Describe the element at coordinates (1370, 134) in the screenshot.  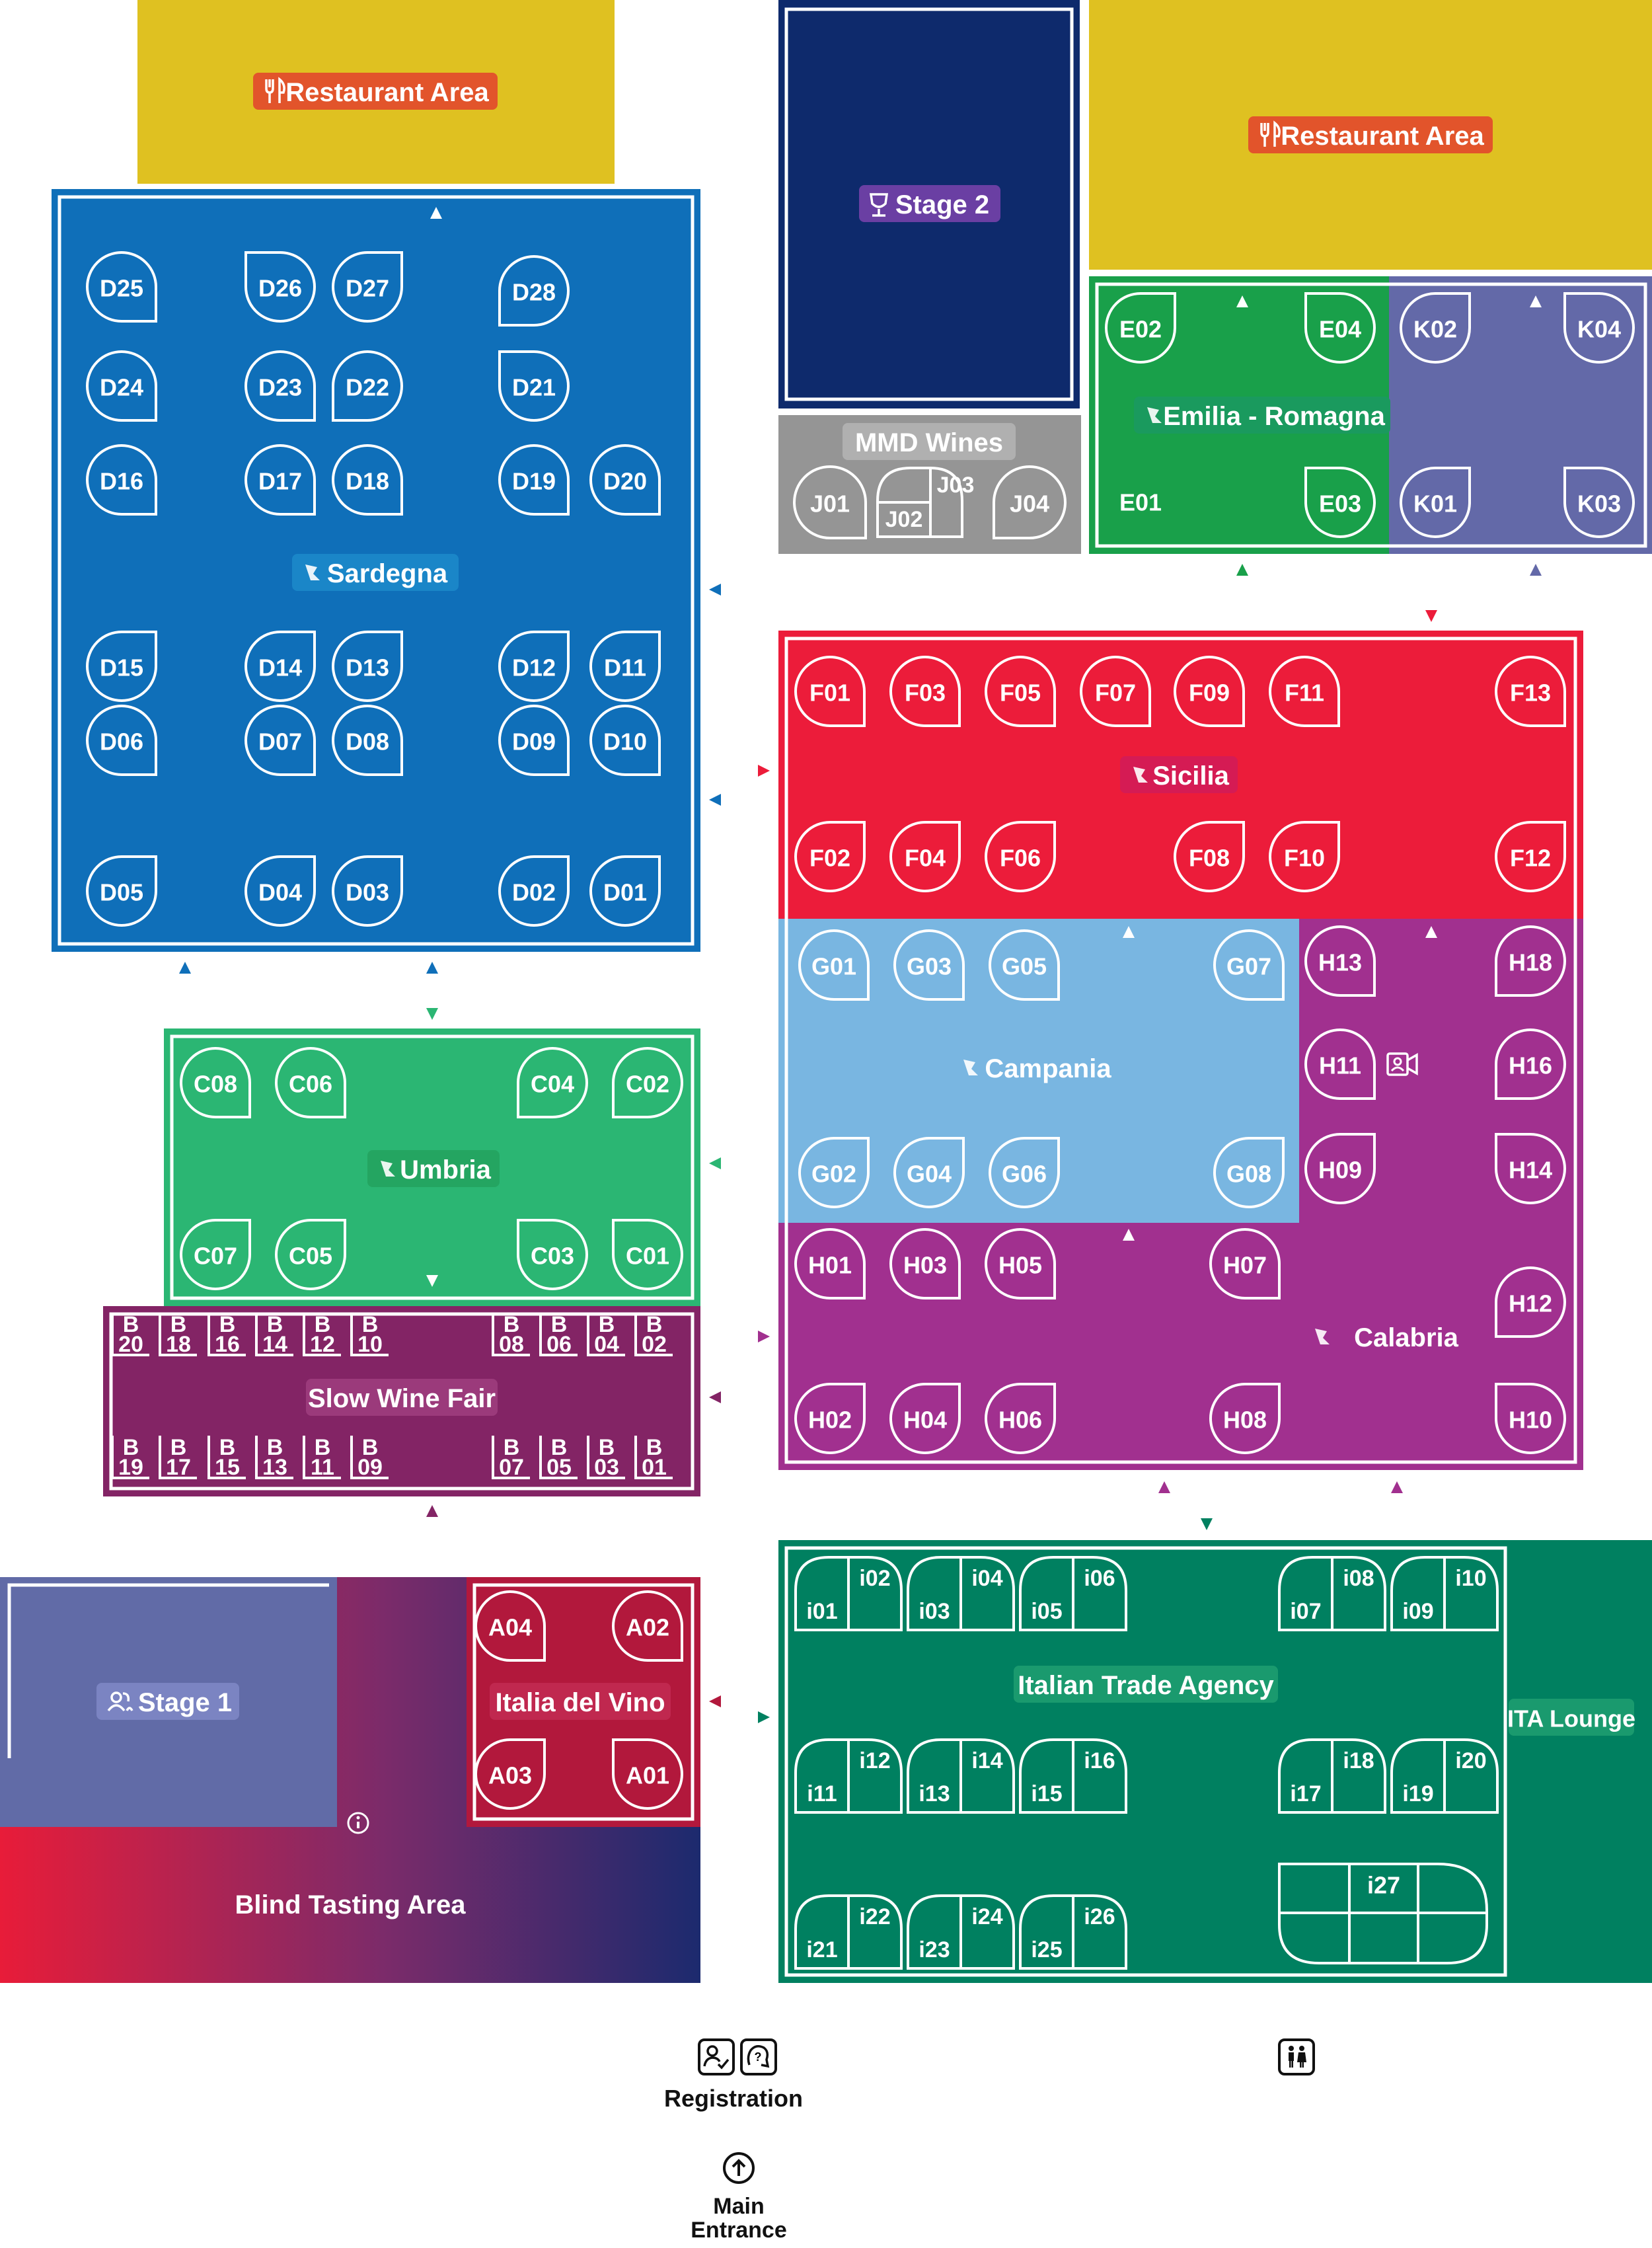
I see `restaurant-area-right-label: Restaurant Area` at that location.